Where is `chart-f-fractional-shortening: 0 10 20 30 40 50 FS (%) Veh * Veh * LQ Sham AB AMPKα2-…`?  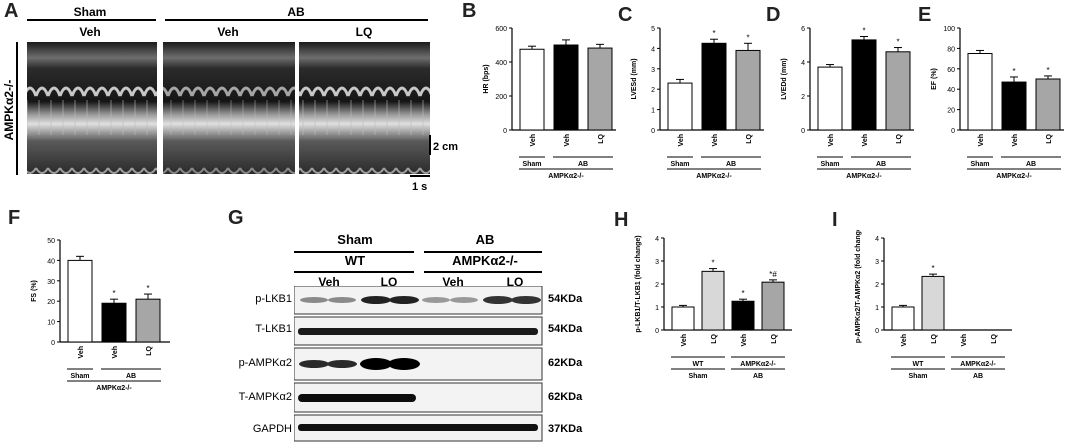 chart-f-fractional-shortening: 0 10 20 30 40 50 FS (%) Veh * Veh * LQ Sham AB AMPKα2-… is located at coordinates (100, 315).